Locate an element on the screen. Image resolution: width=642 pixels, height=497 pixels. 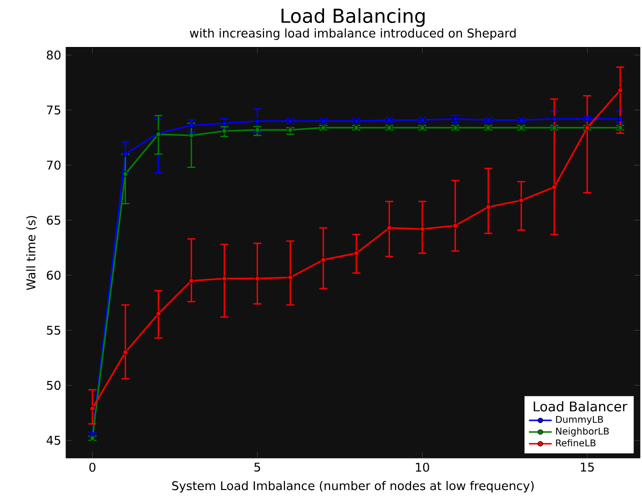
x-axis-title: System Load Imbalance (number of nodes at low frequency) is located at coordinates (353, 486).